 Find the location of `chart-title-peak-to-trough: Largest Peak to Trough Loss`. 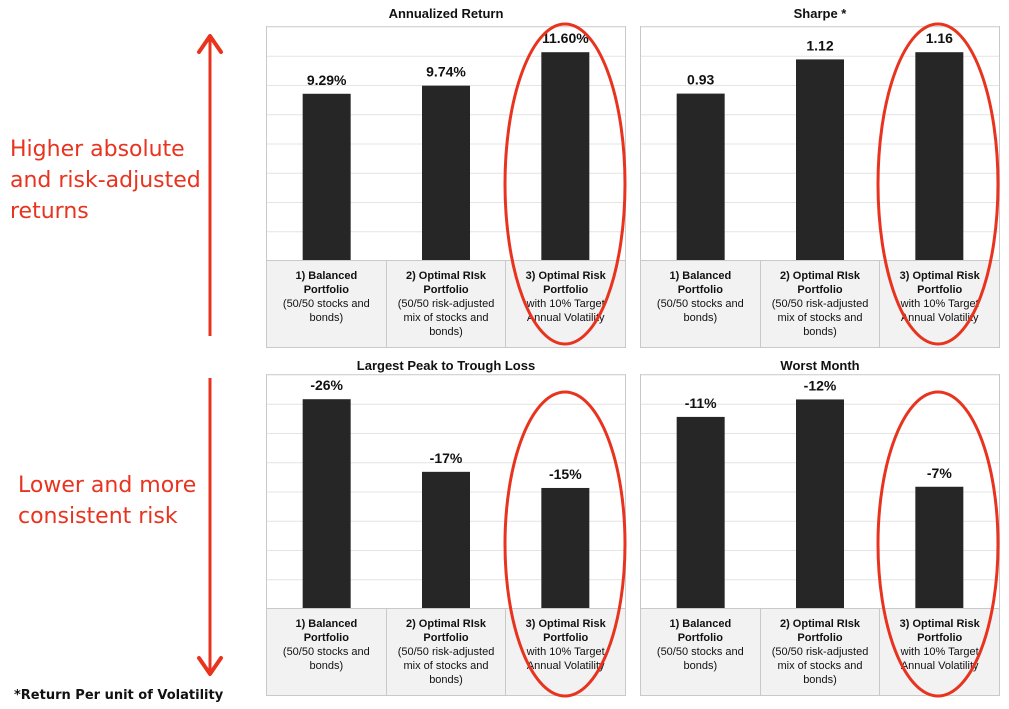

chart-title-peak-to-trough: Largest Peak to Trough Loss is located at coordinates (446, 365).